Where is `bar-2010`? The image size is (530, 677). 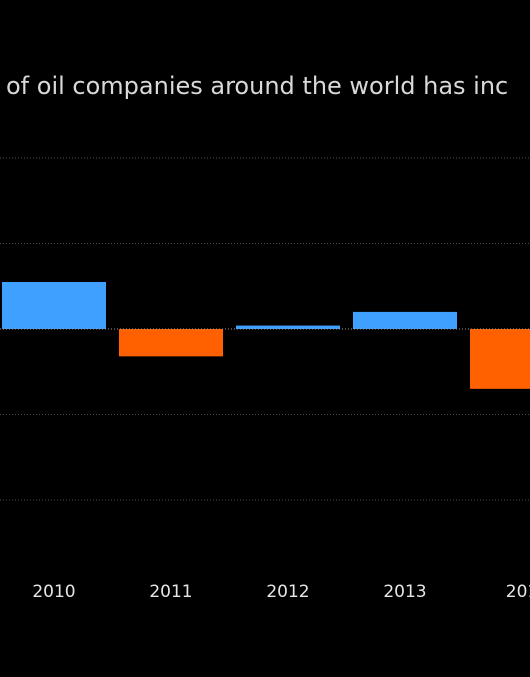
bar-2010 is located at coordinates (54, 305).